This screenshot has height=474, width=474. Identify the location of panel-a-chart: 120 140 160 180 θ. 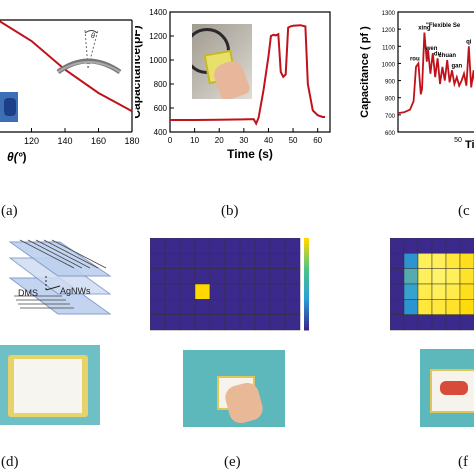
(70, 82).